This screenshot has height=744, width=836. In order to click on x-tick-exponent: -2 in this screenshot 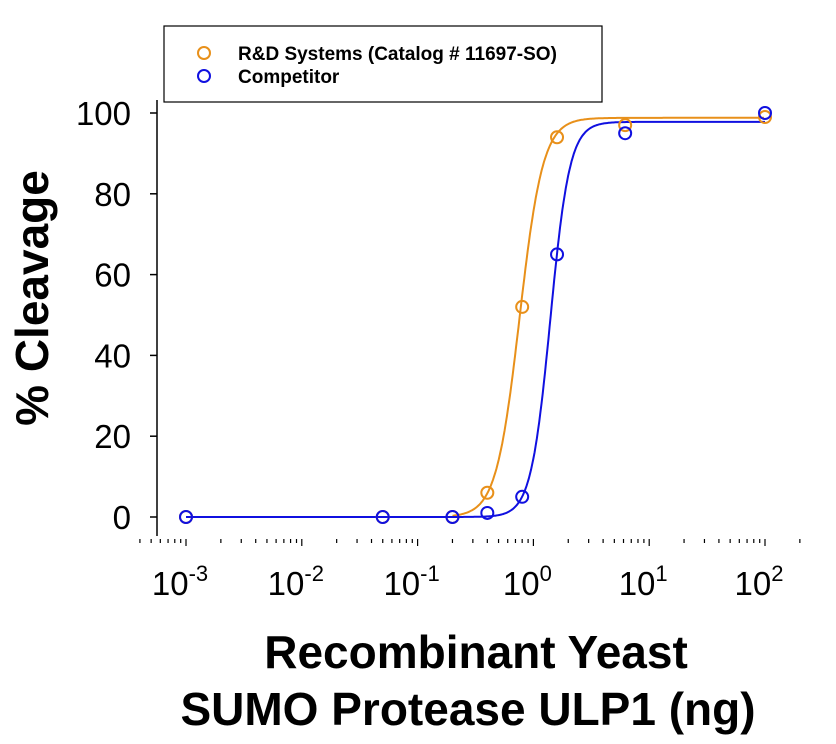, I will do `click(314, 573)`.